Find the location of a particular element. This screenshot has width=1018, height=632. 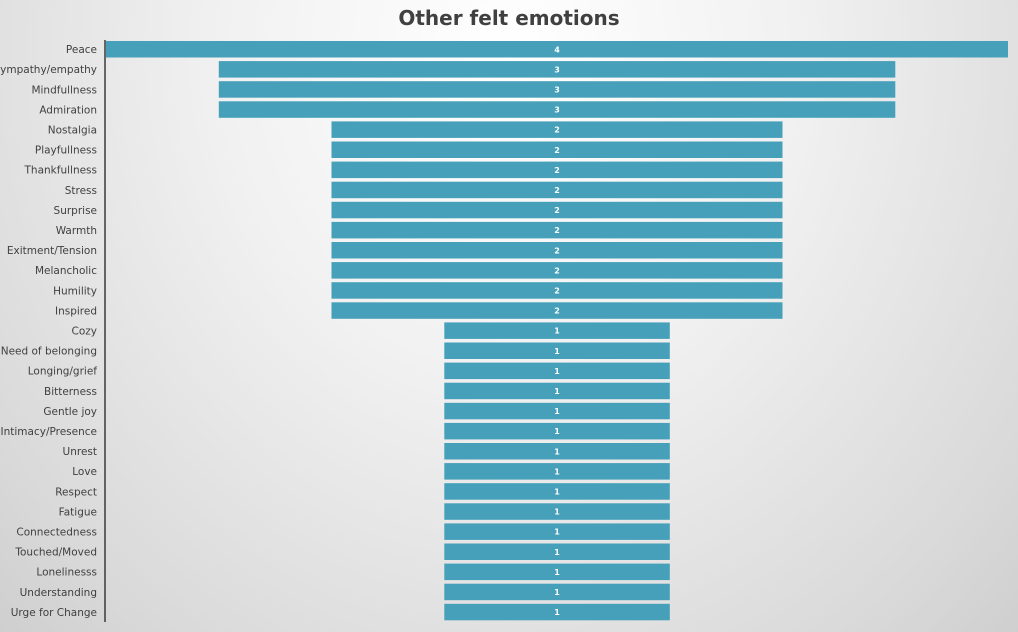

data-label-peace: 4 is located at coordinates (557, 49).